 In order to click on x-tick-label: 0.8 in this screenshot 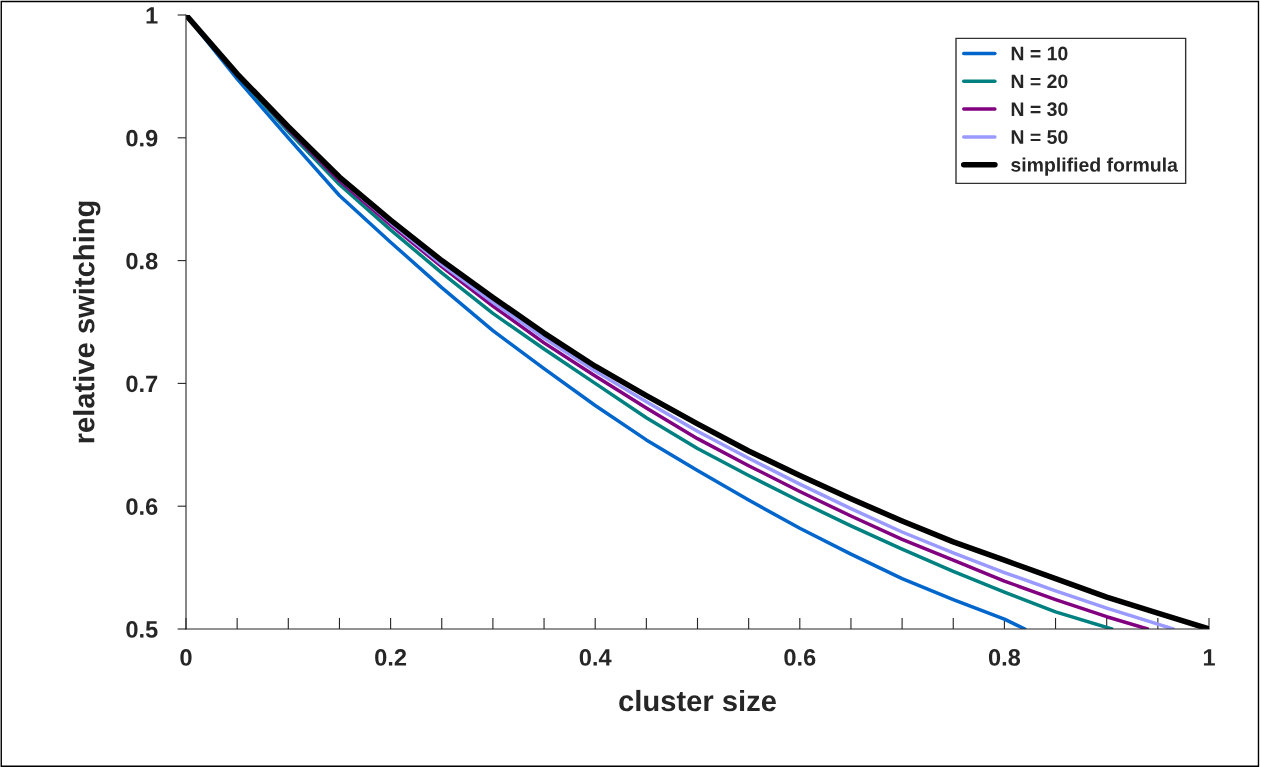, I will do `click(1004, 657)`.